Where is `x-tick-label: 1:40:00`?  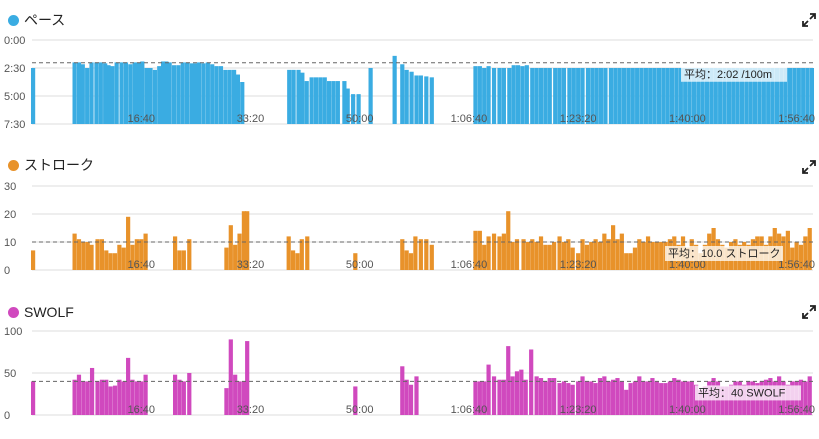
x-tick-label: 1:40:00 is located at coordinates (687, 410).